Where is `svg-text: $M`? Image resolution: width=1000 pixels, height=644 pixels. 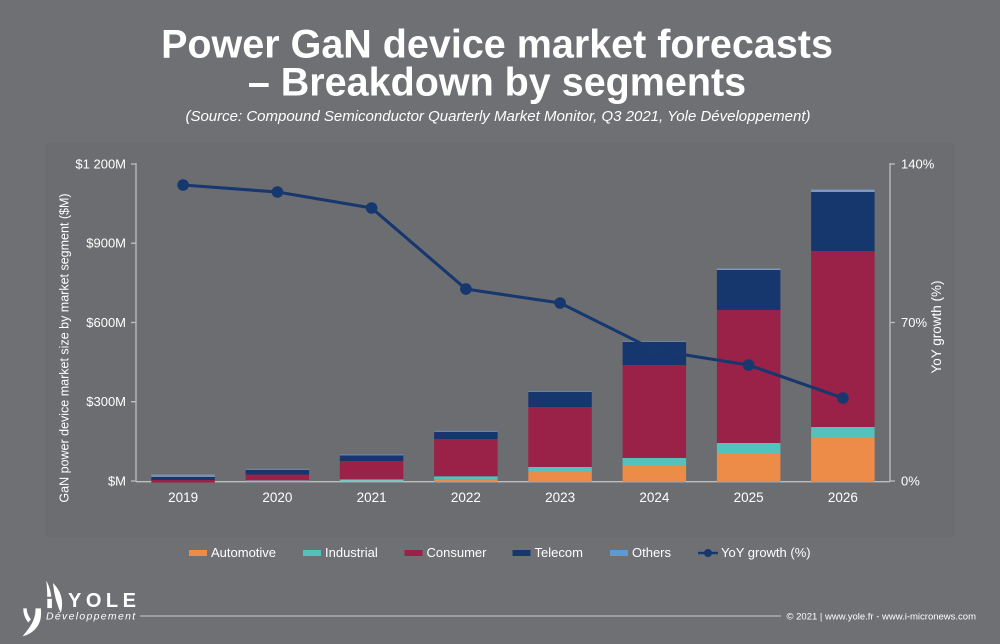
svg-text: $M is located at coordinates (117, 481).